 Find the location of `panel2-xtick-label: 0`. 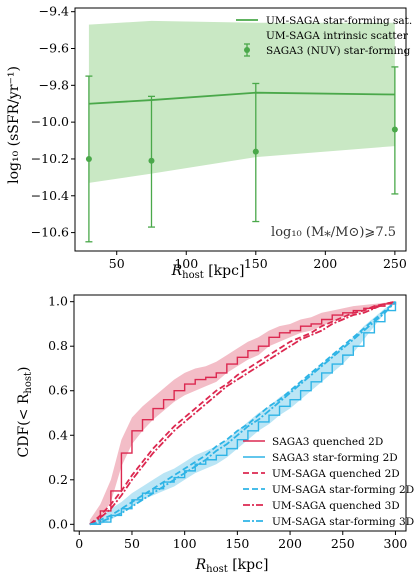

panel2-xtick-label: 0 is located at coordinates (79, 543).